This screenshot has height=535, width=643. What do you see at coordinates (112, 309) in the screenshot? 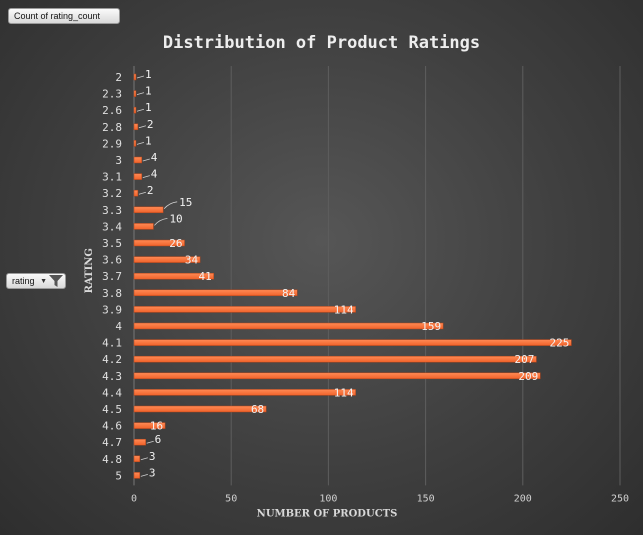
I see `y-tick-label: 3.9` at bounding box center [112, 309].